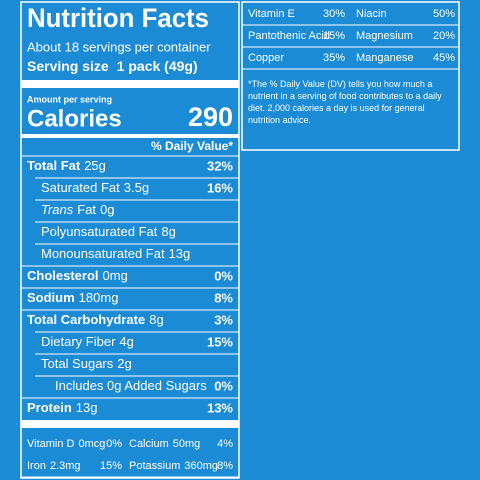  I want to click on vitamin-name: Magnesium, so click(384, 36).